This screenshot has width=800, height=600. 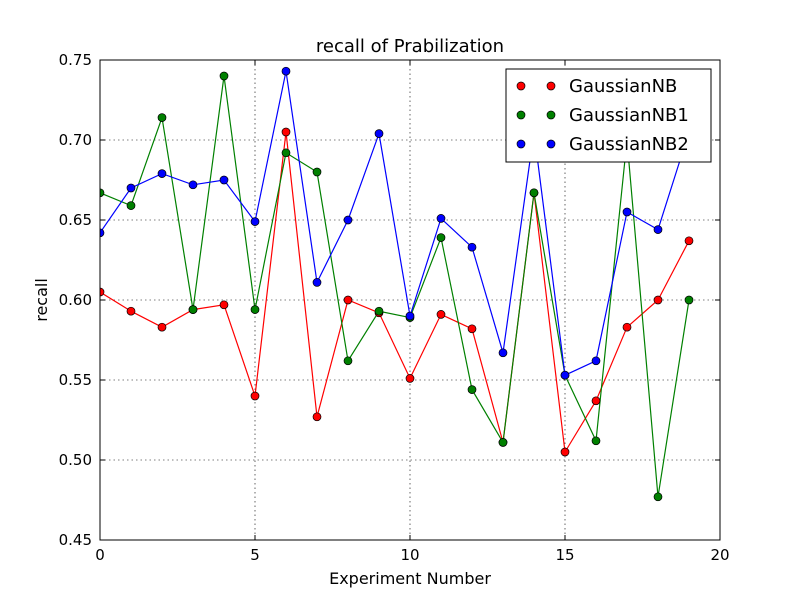 I want to click on x-tick-label: 20, so click(x=719, y=555).